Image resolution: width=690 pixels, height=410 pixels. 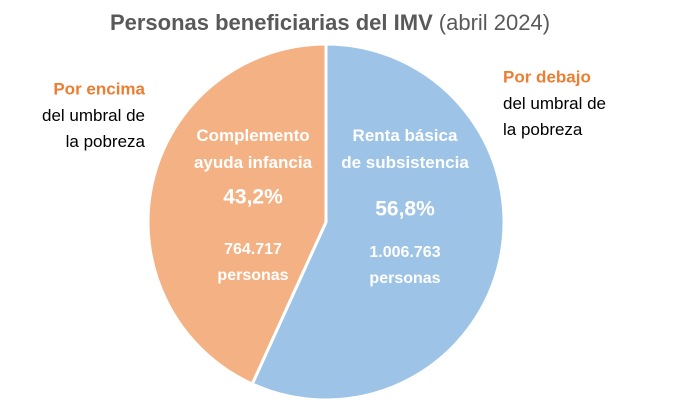 I want to click on category-label: Renta básica de subsistencia, so click(x=405, y=149).